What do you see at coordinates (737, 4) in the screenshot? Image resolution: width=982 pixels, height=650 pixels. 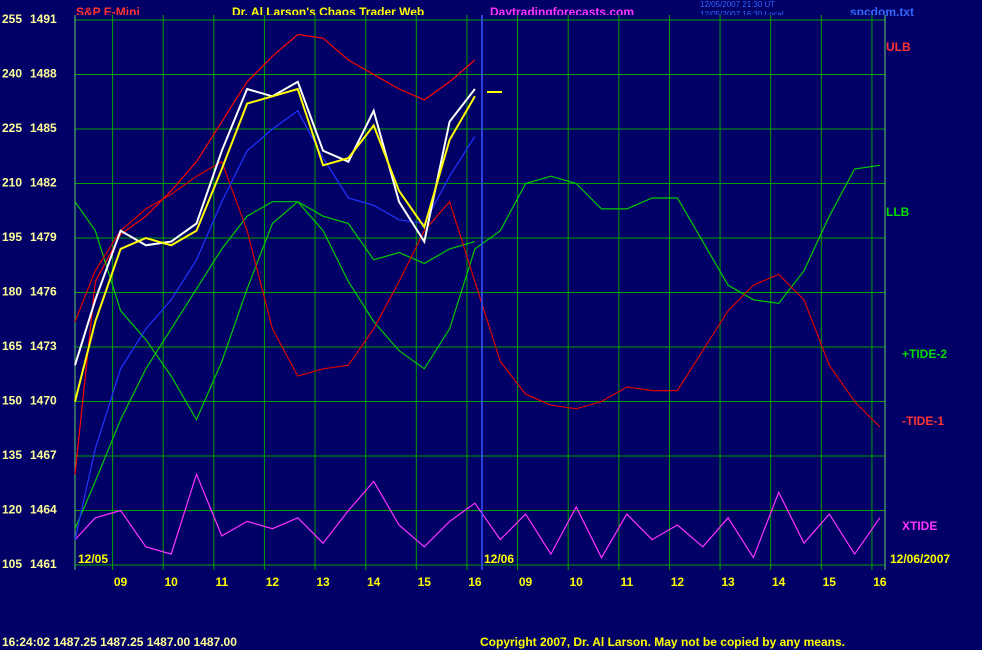 I see `timestamp: 12/05/2007 21:30 UT` at bounding box center [737, 4].